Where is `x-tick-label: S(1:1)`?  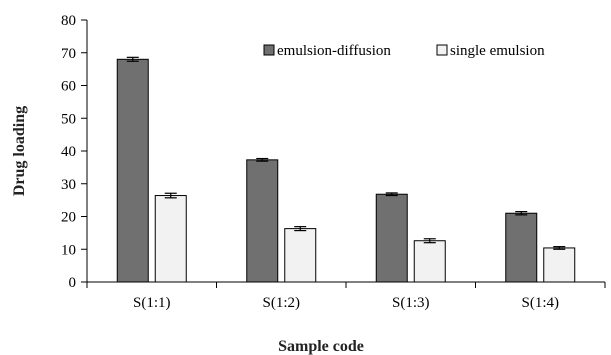 x-tick-label: S(1:1) is located at coordinates (152, 303).